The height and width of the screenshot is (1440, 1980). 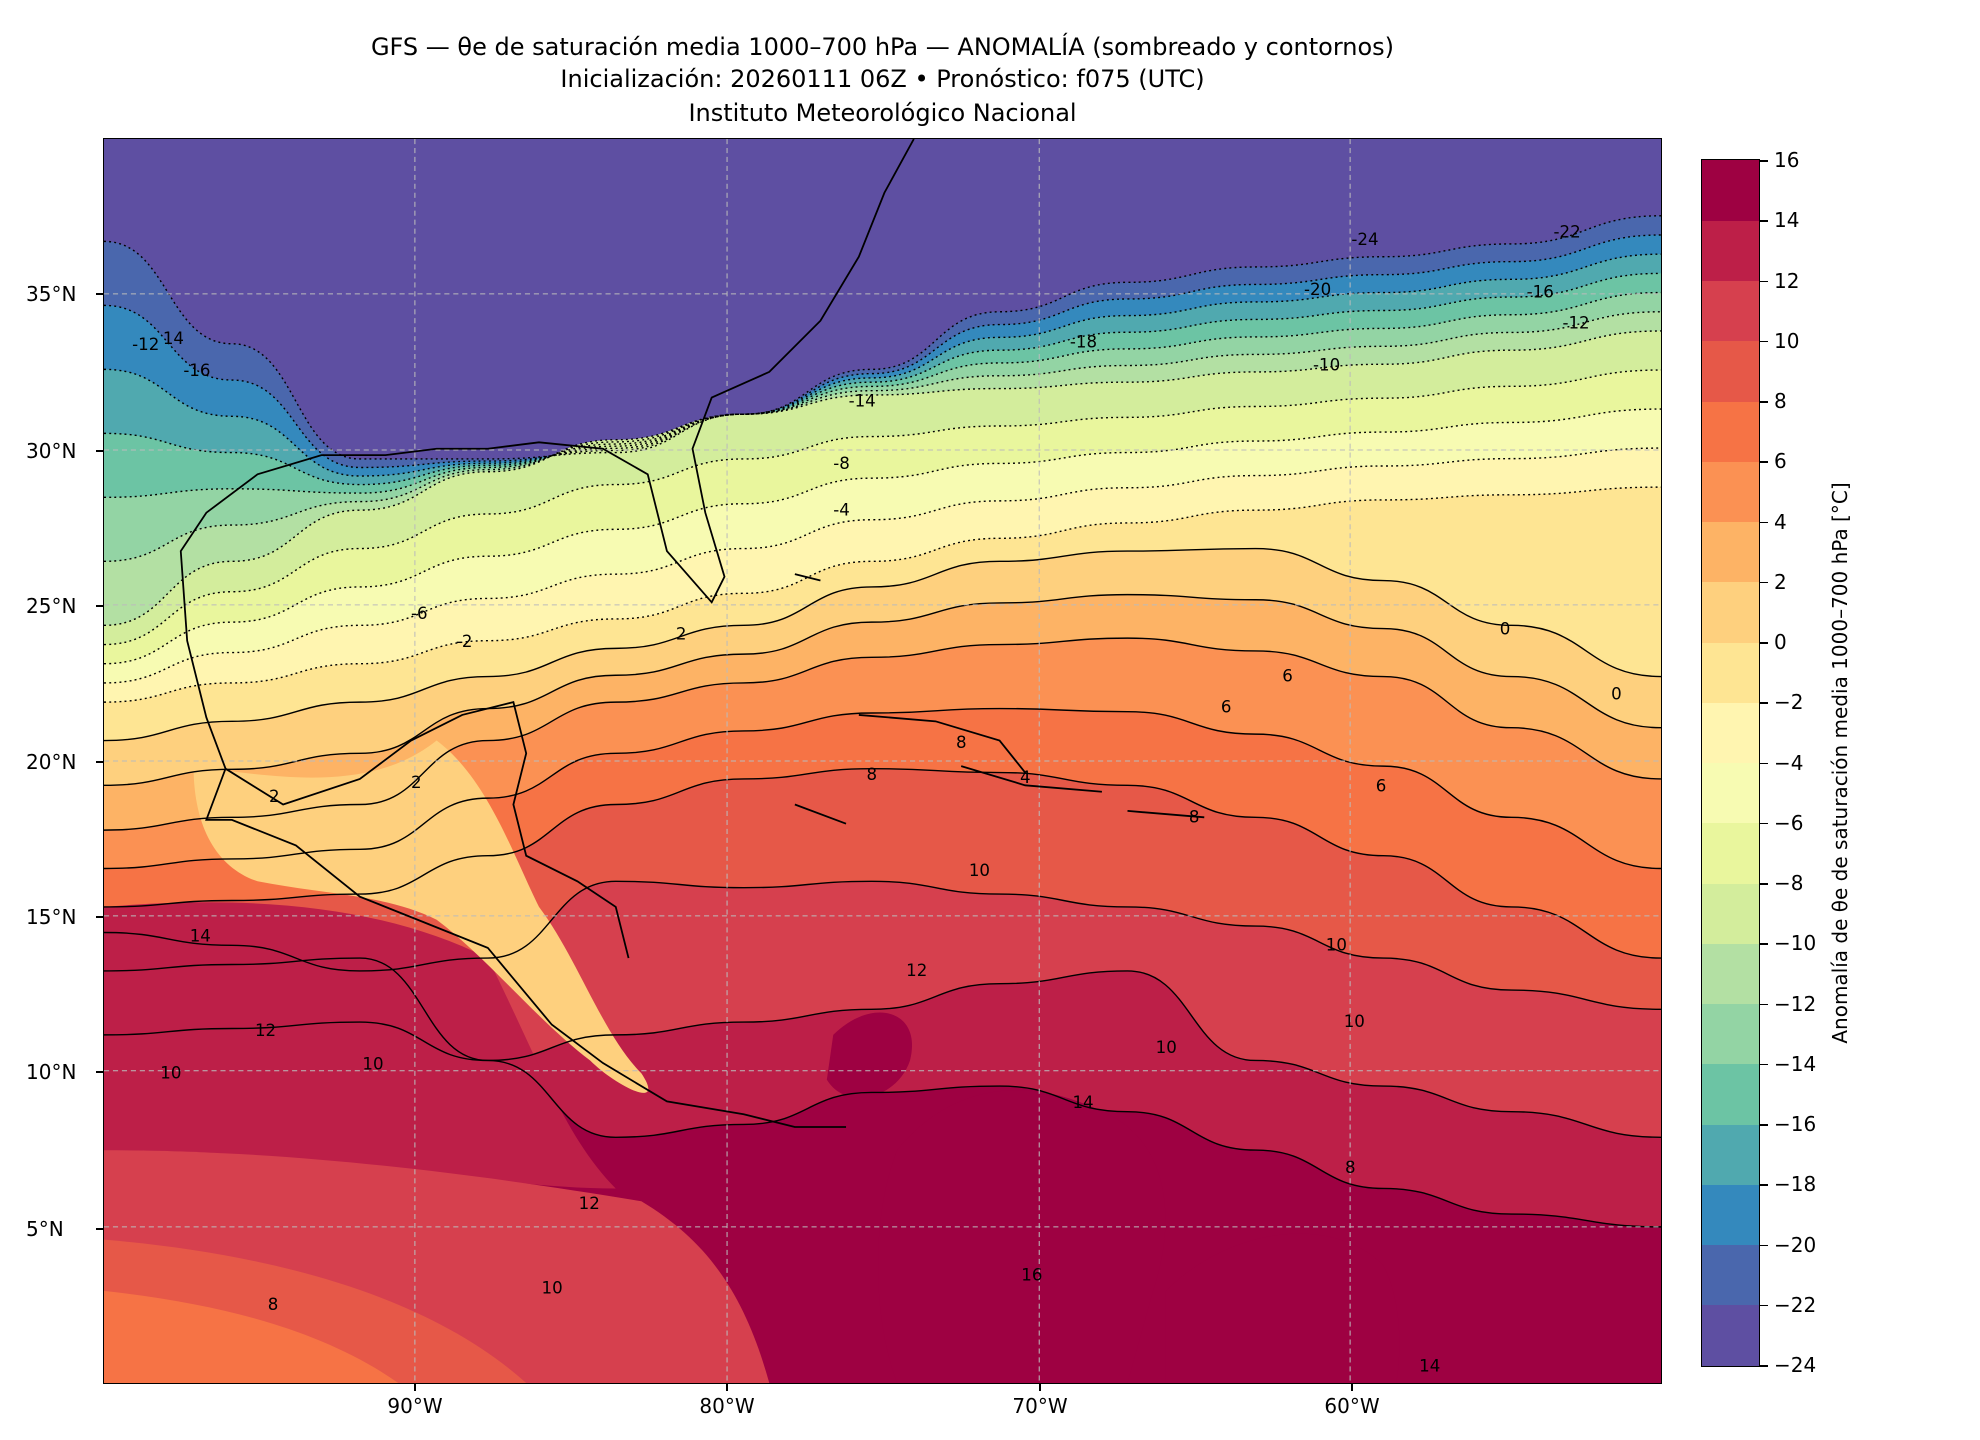 I want to click on contour-label: 12, so click(x=265, y=1030).